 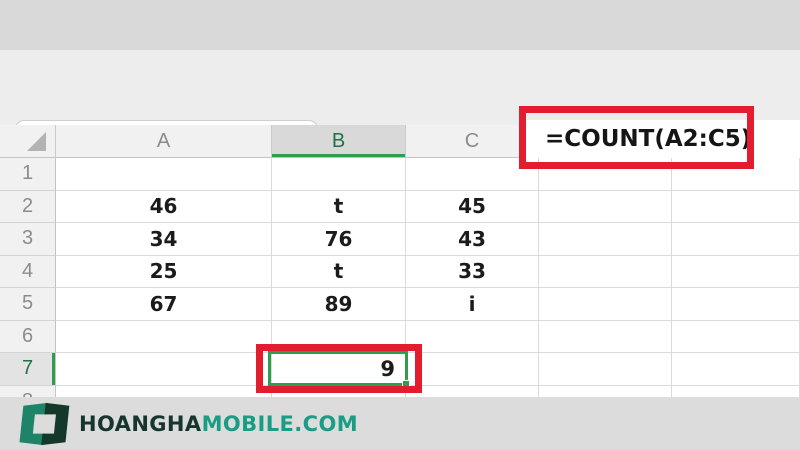 I want to click on cell-B5: 89, so click(x=339, y=304).